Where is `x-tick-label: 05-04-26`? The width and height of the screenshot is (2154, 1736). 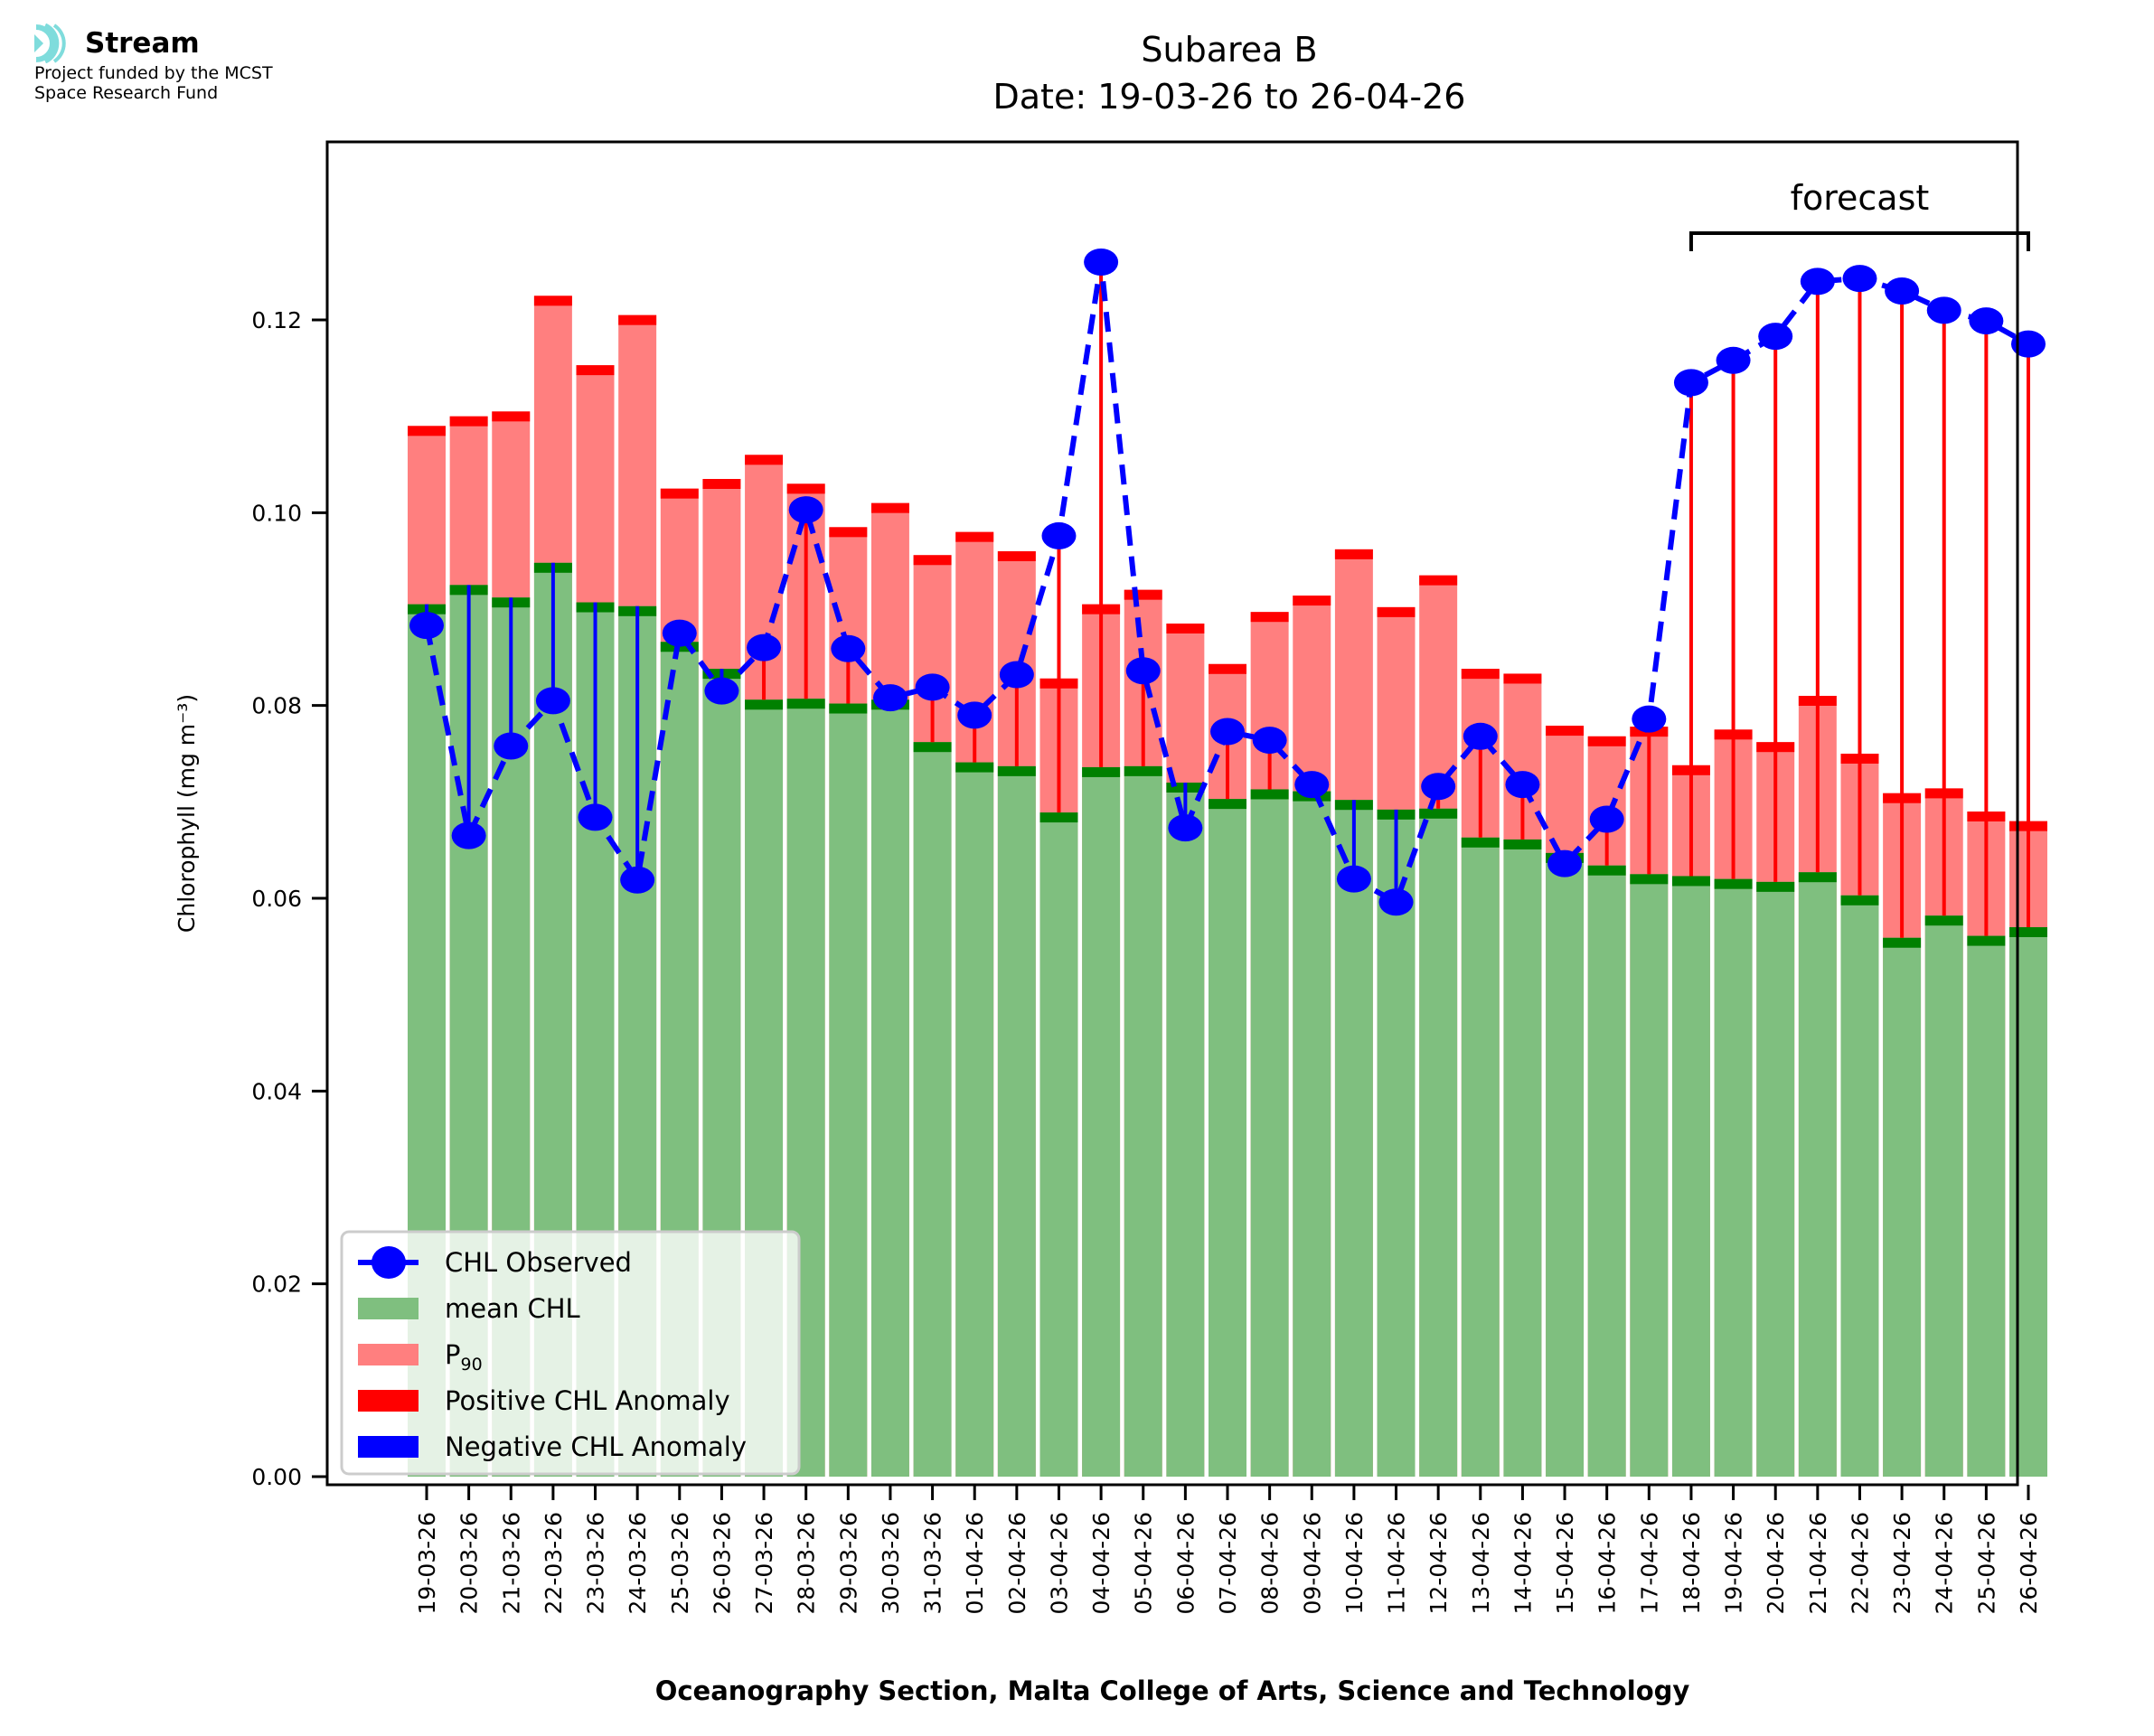
x-tick-label: 05-04-26 is located at coordinates (1144, 1563).